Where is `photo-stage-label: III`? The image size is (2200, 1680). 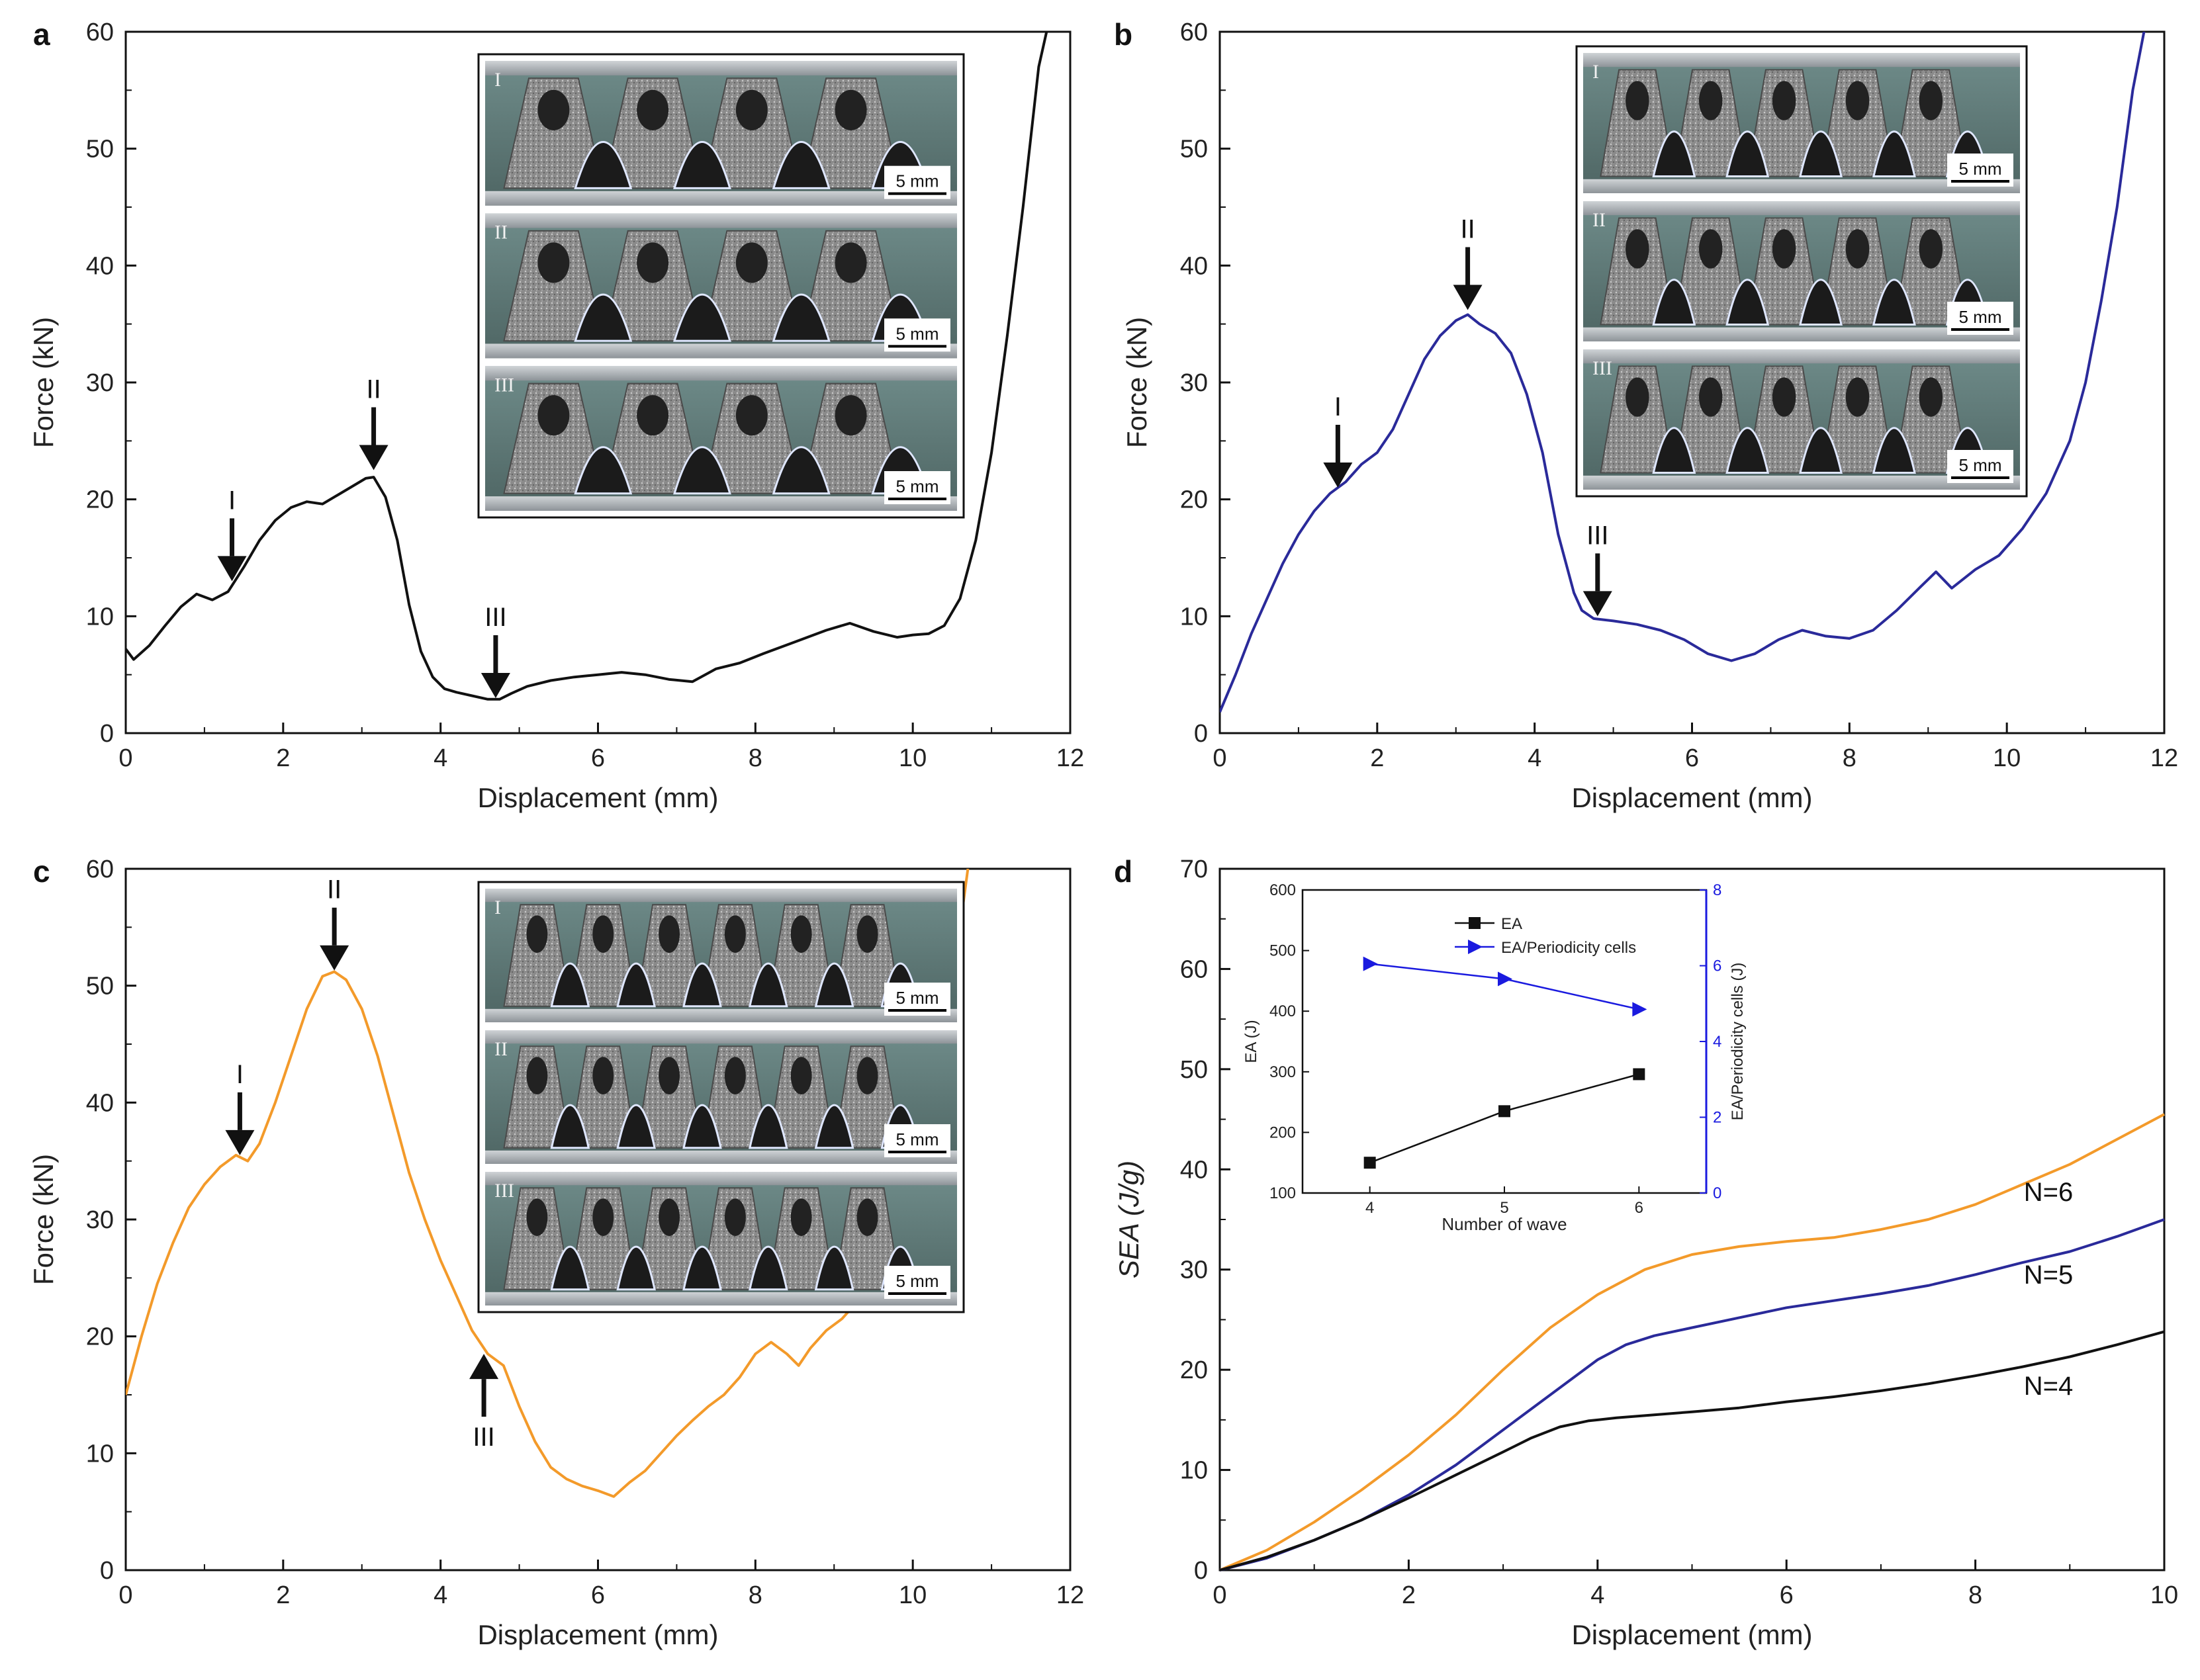
photo-stage-label: III is located at coordinates (504, 1191).